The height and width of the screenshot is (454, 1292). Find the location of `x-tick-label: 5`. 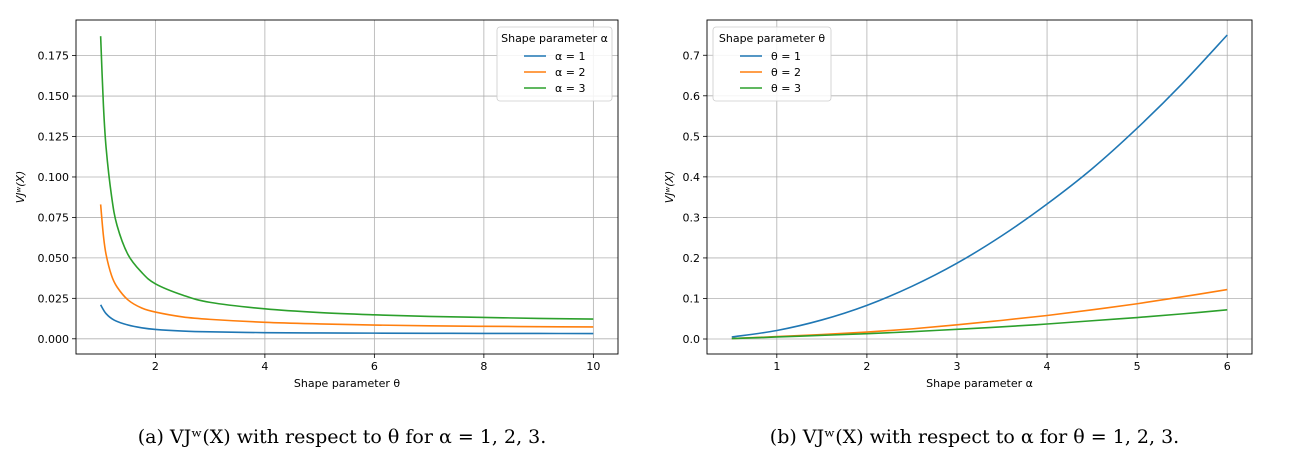

x-tick-label: 5 is located at coordinates (1137, 366).